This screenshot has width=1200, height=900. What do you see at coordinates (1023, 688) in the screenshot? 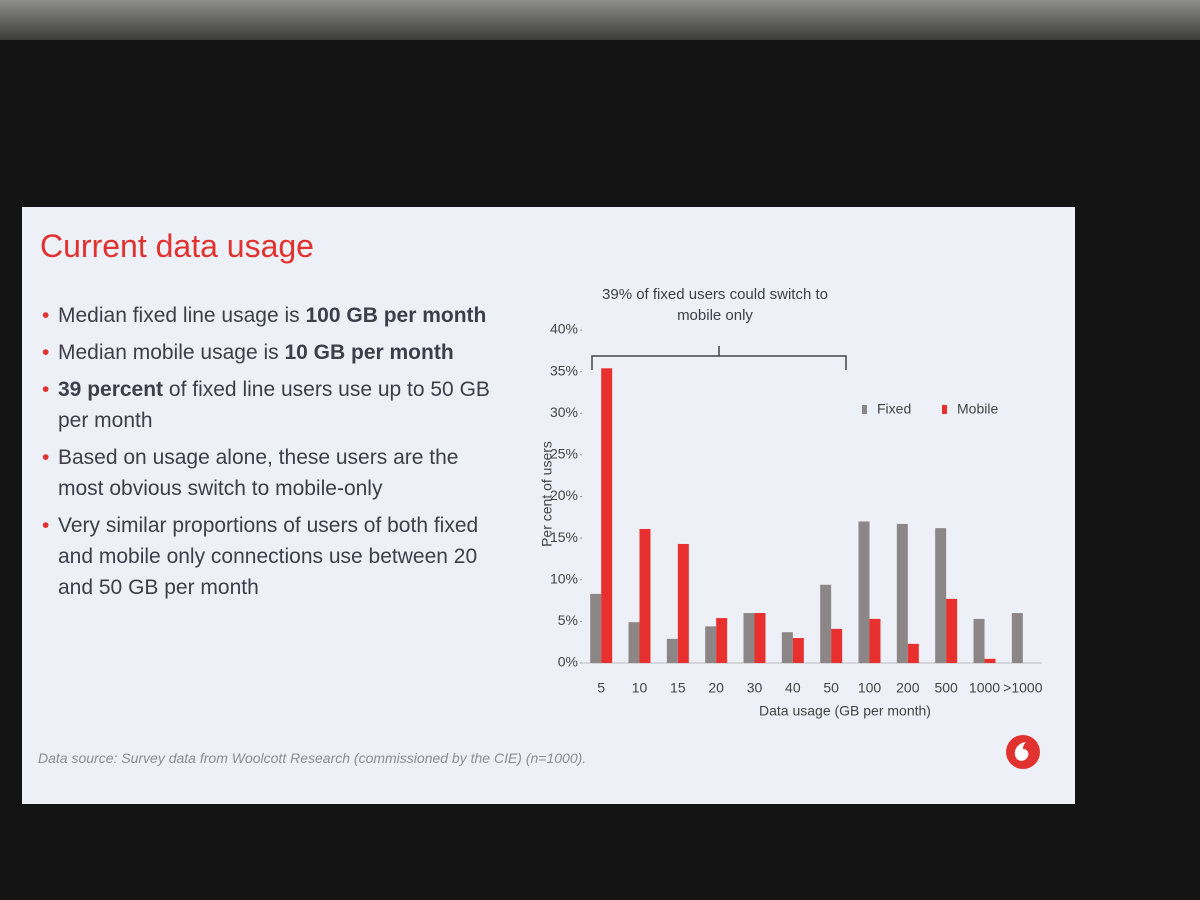
I see `x-tick-label: >1000` at bounding box center [1023, 688].